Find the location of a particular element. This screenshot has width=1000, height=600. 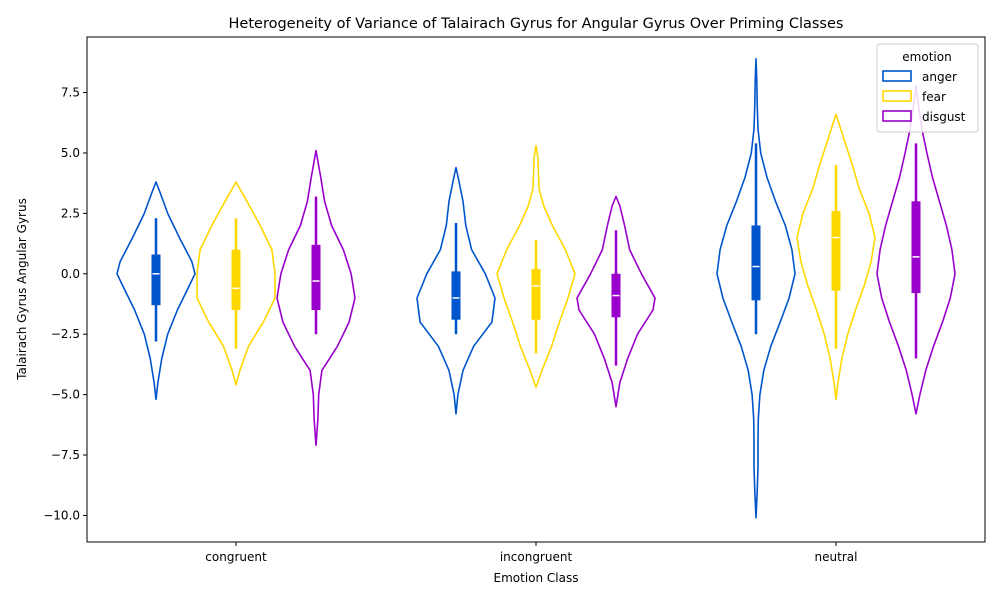

y-tick-label: −7.5 is located at coordinates (65, 455).